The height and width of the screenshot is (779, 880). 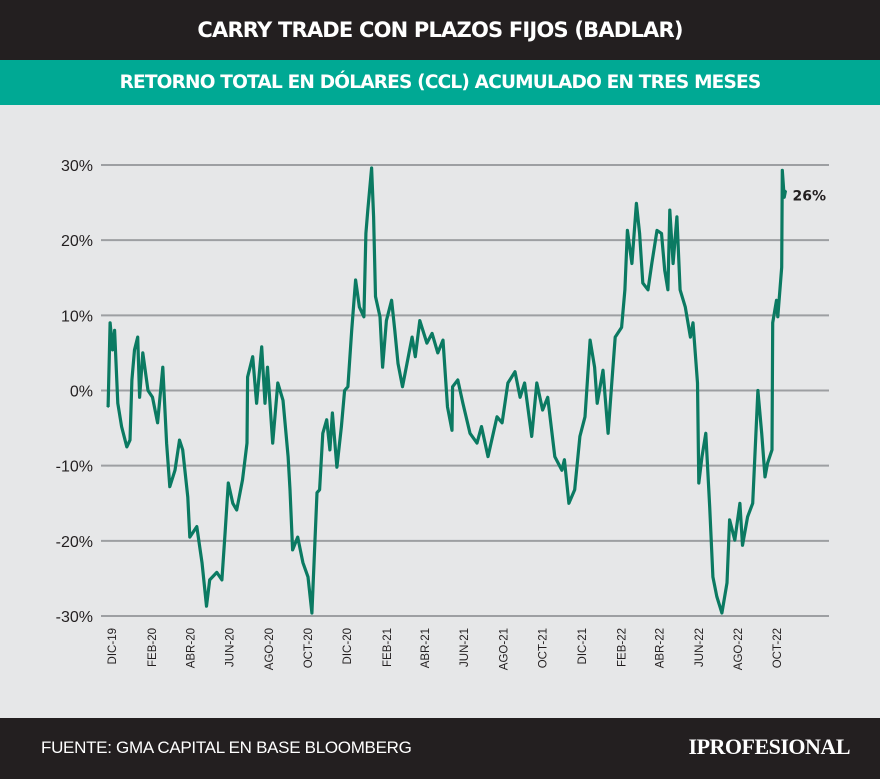 I want to click on x-tick-label: OCT-21, so click(x=544, y=648).